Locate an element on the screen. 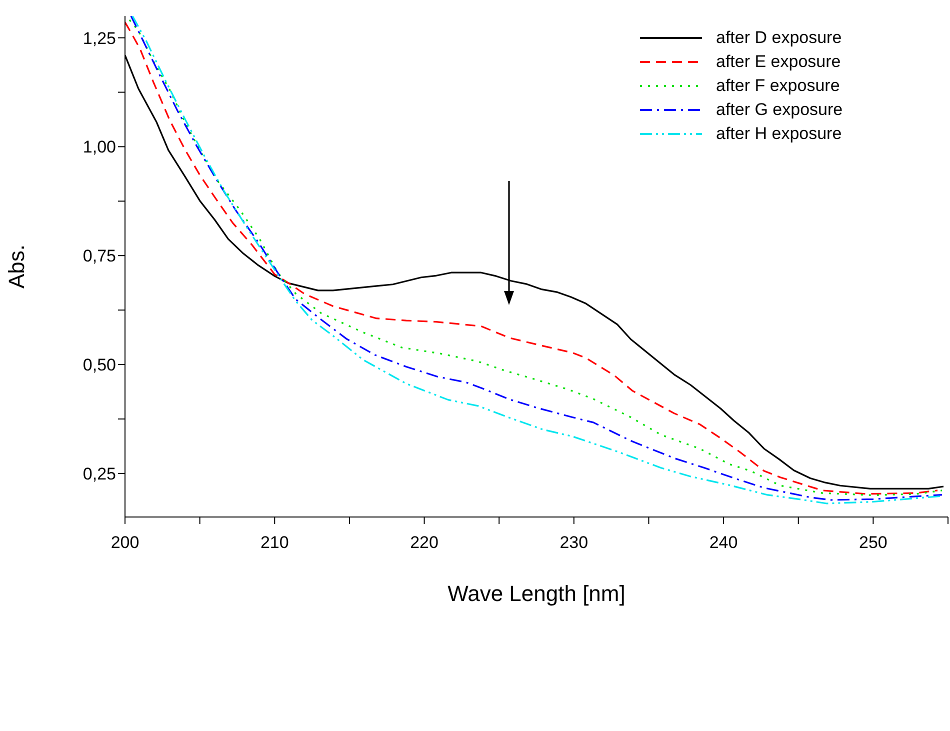 This screenshot has width=950, height=731. legend-label: after H exposure is located at coordinates (779, 134).